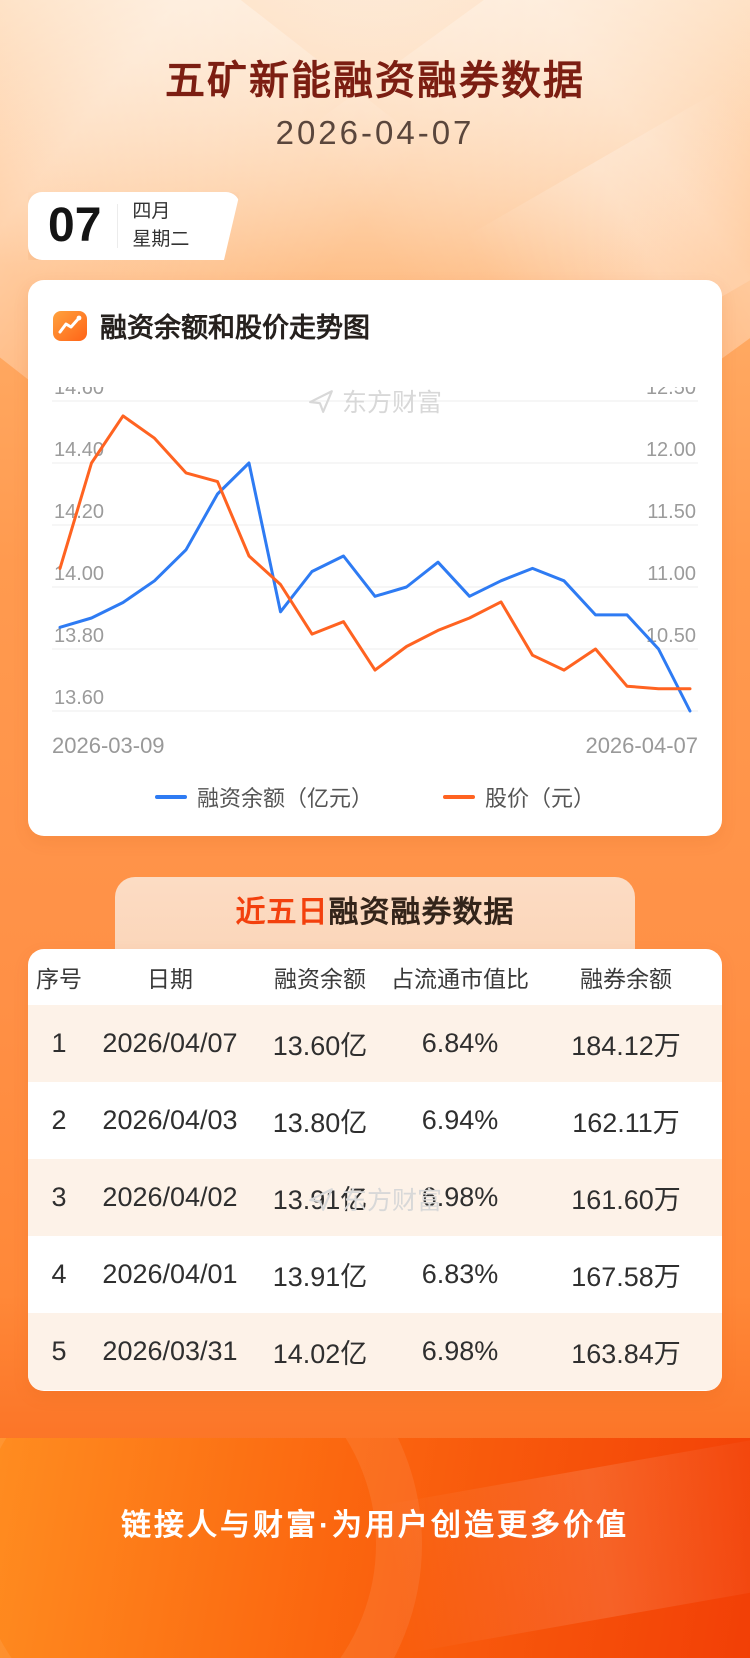 The width and height of the screenshot is (750, 1658). What do you see at coordinates (79, 512) in the screenshot?
I see `svg-text: 14.20` at bounding box center [79, 512].